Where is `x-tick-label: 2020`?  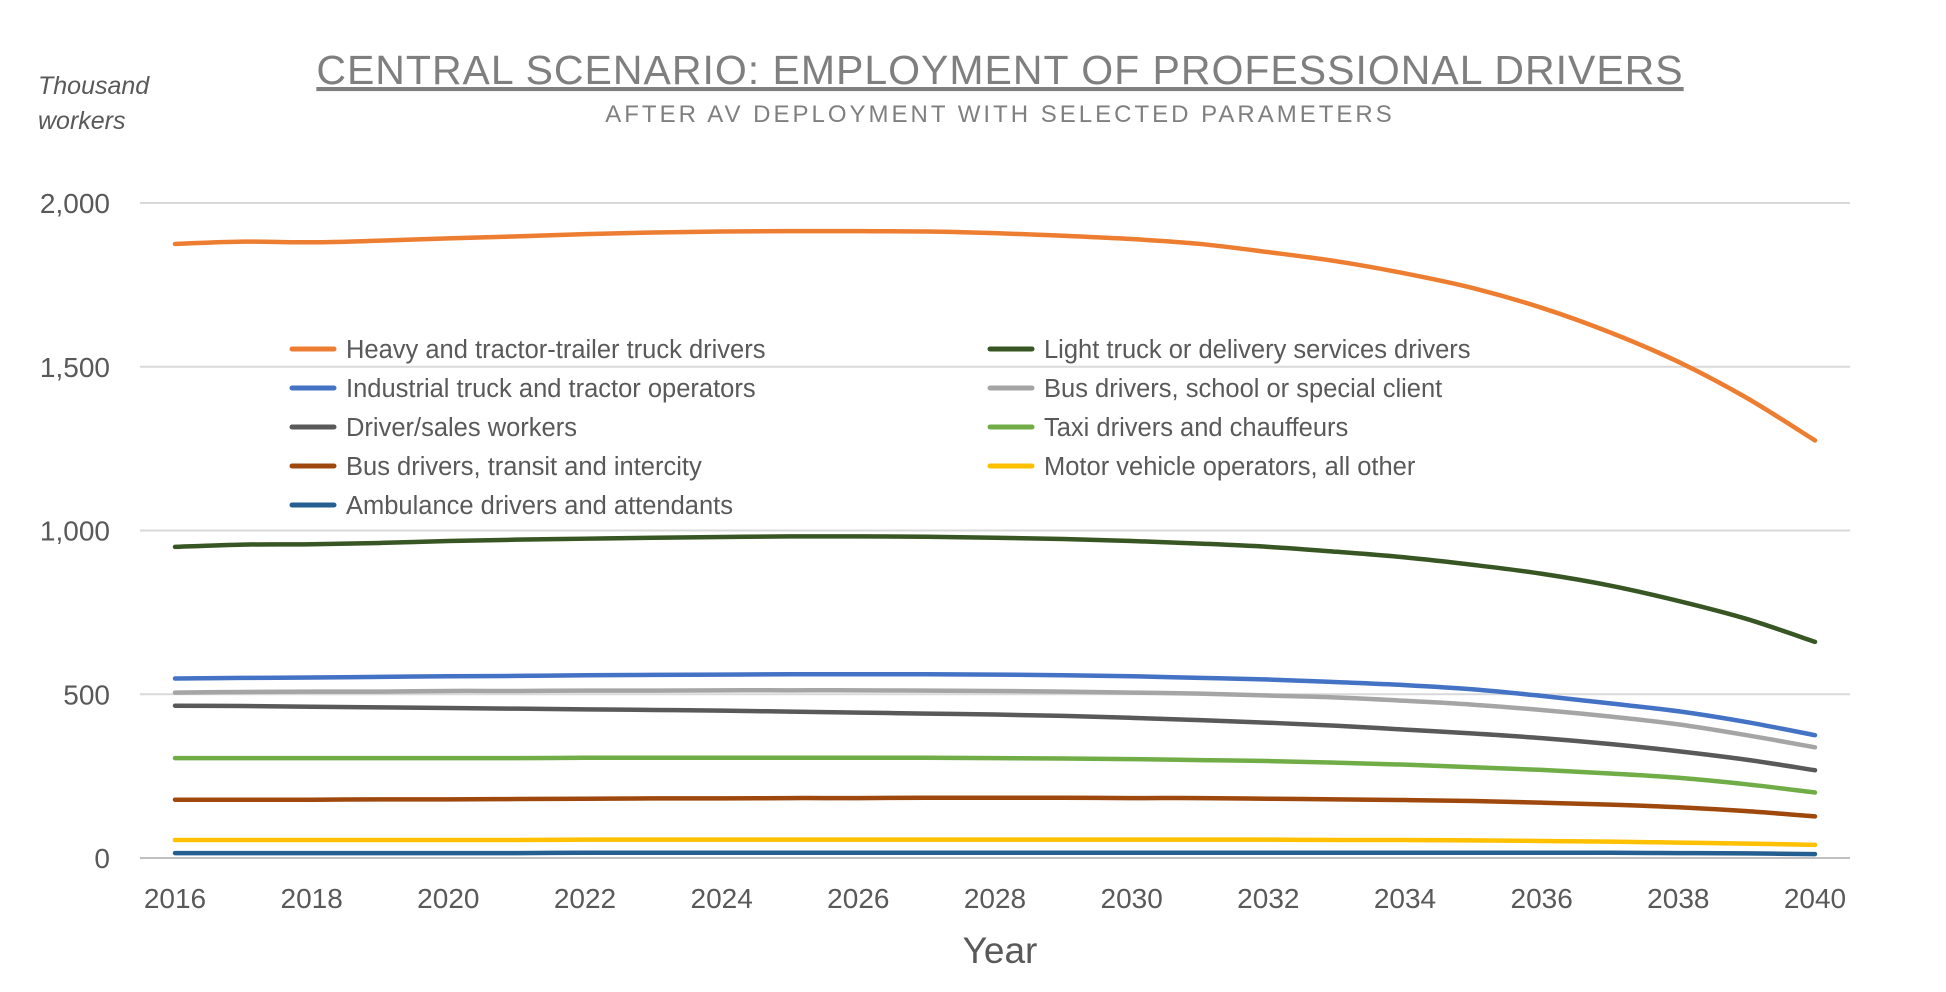 x-tick-label: 2020 is located at coordinates (448, 898).